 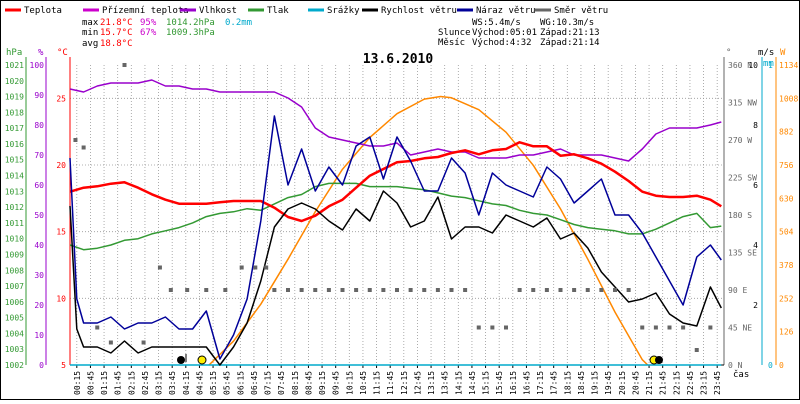 What do you see at coordinates (390, 383) in the screenshot?
I see `tick-label-x: 11:45` at bounding box center [390, 383].